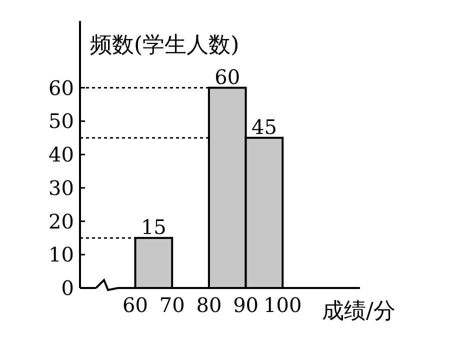  I want to click on y-tick-label: 60, so click(61, 88).